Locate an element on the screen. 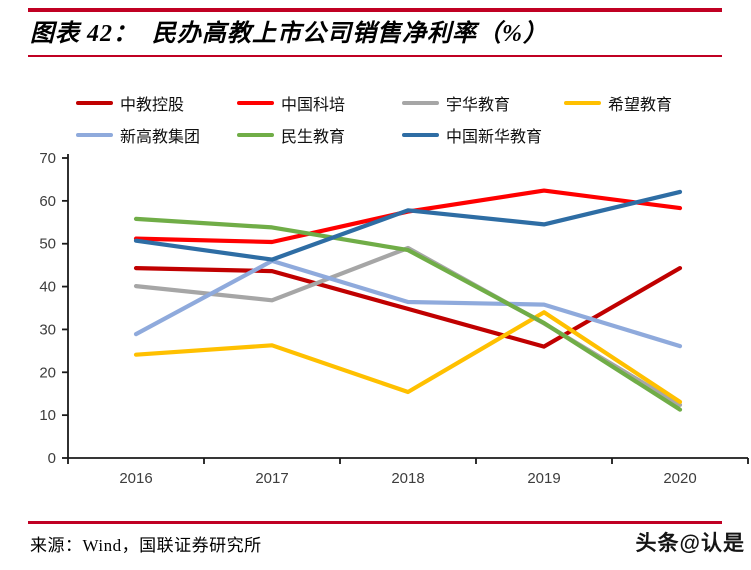 The width and height of the screenshot is (751, 570). watermark: 头条@认是 is located at coordinates (690, 543).